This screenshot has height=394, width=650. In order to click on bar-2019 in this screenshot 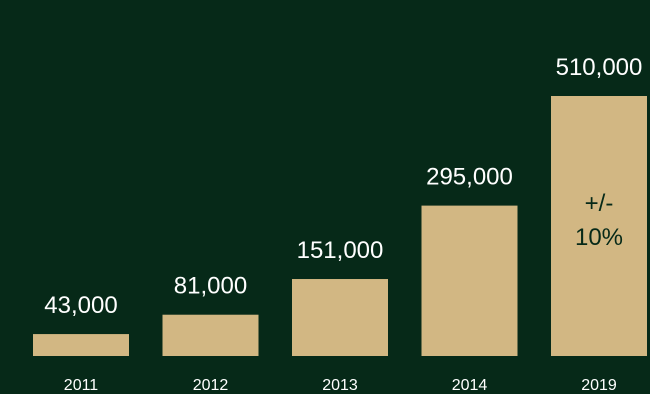, I will do `click(599, 226)`.